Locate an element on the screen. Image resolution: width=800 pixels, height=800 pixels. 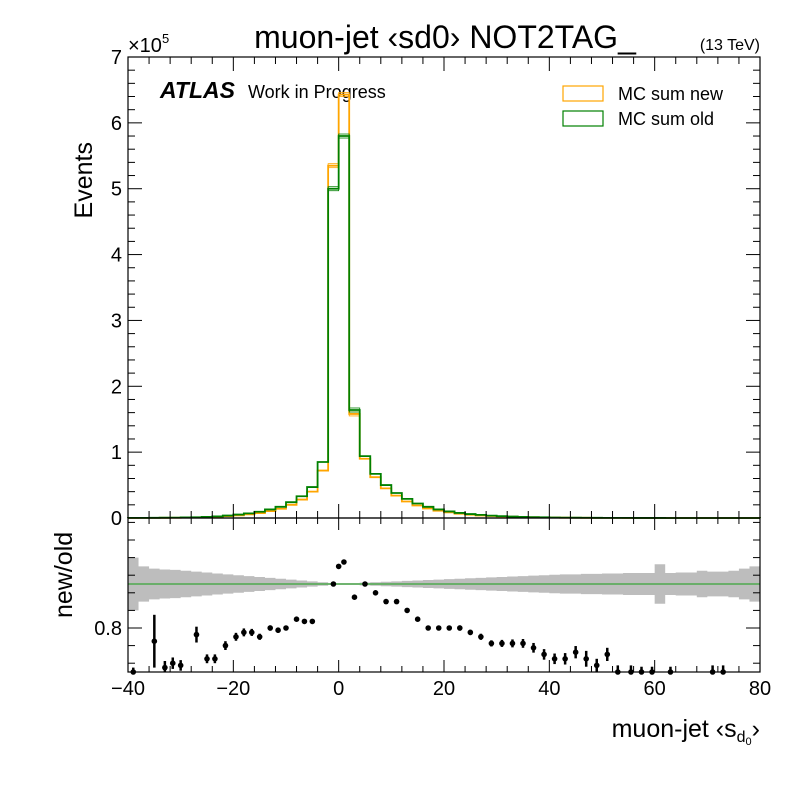
x-axis-label-main: muon-jet ‹s is located at coordinates (674, 729).